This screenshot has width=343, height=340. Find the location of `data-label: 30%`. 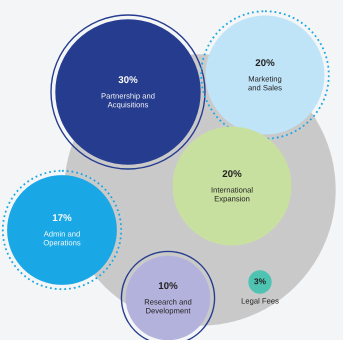

data-label: 30% is located at coordinates (128, 80).